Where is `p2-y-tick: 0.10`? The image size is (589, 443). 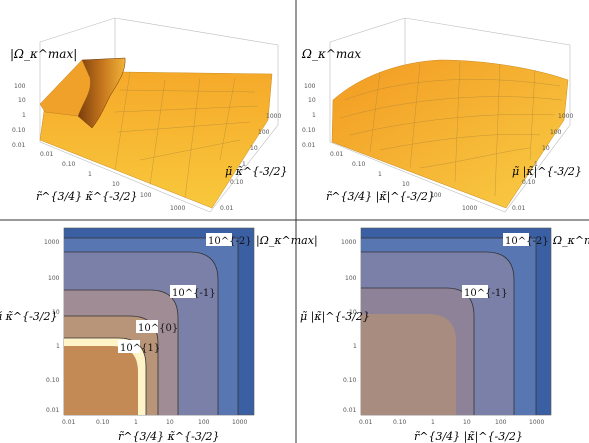 p2-y-tick: 0.10 is located at coordinates (529, 182).